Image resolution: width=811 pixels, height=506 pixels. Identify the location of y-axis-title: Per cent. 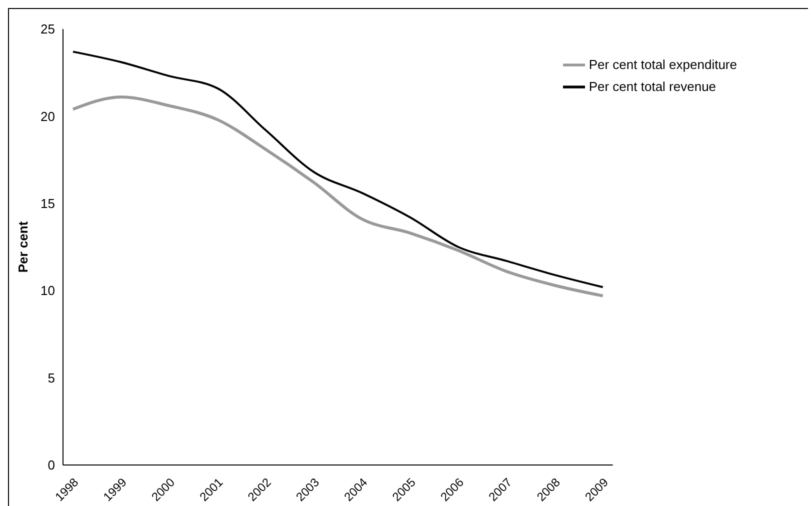
(23, 246).